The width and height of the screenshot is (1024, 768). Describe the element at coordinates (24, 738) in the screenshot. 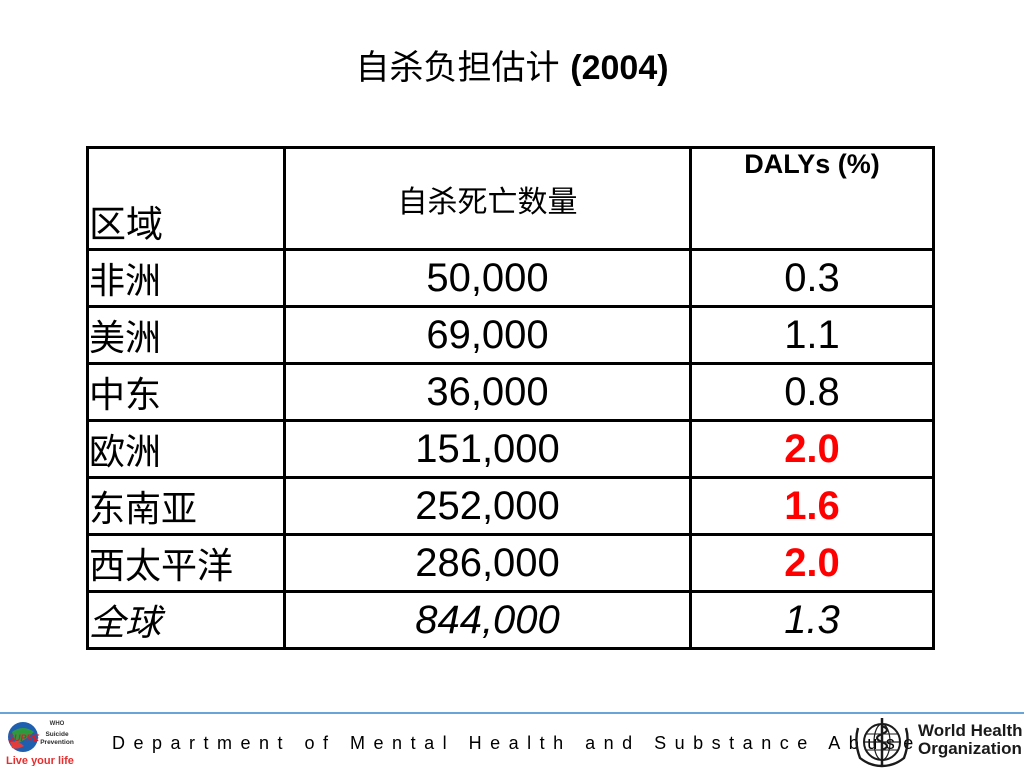

I see `svg-text: SUPRE` at that location.